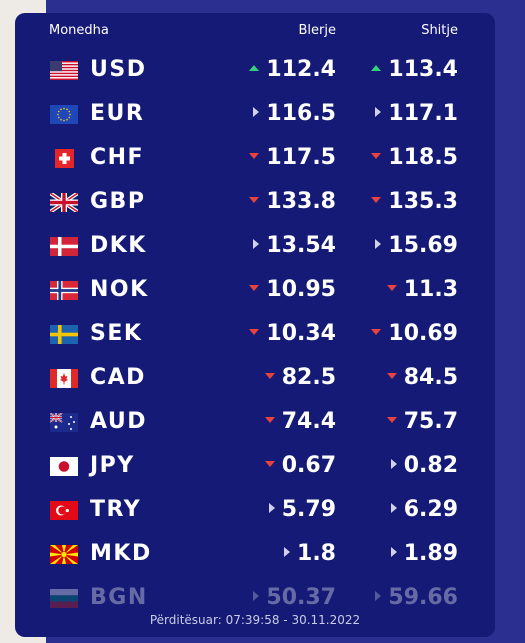 Image resolution: width=525 pixels, height=643 pixels. Describe the element at coordinates (308, 465) in the screenshot. I see `buy-value: 0.67` at that location.